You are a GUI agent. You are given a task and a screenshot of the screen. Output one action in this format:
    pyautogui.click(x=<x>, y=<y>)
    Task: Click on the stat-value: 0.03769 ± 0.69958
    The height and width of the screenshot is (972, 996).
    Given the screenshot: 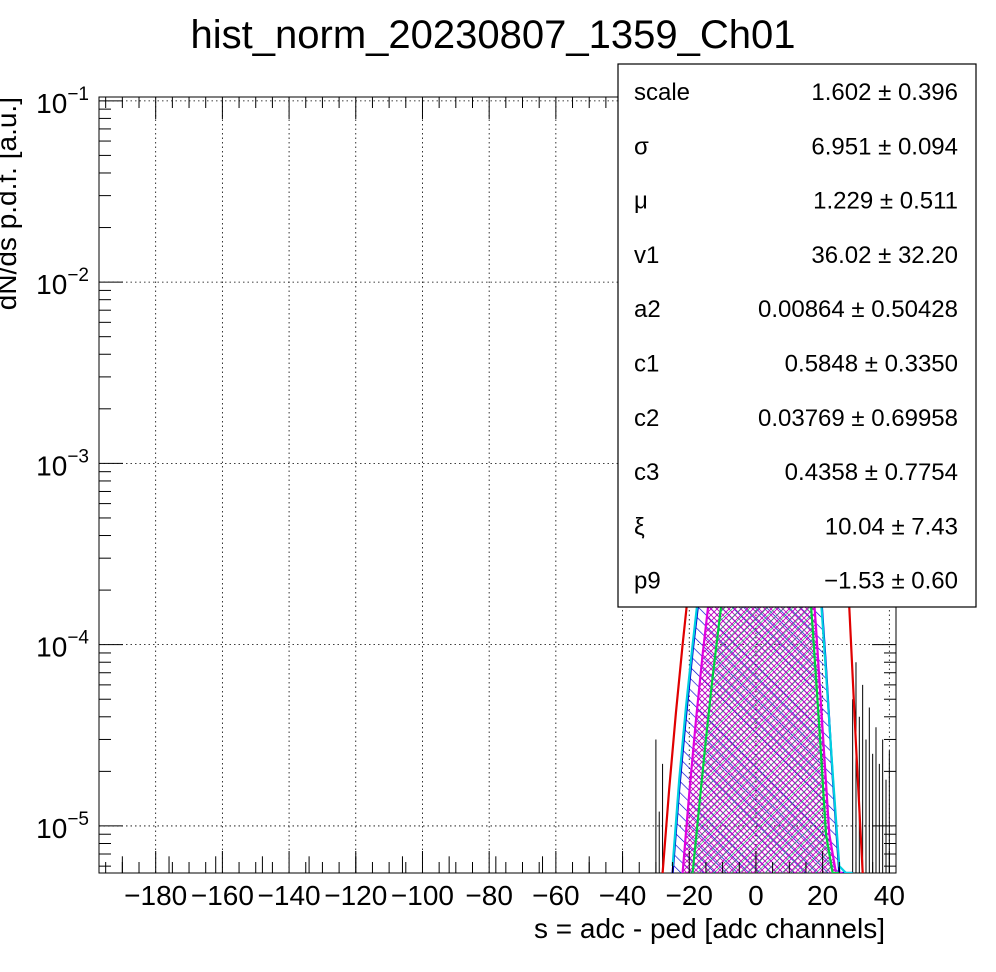 What is the action you would take?
    pyautogui.click(x=858, y=418)
    